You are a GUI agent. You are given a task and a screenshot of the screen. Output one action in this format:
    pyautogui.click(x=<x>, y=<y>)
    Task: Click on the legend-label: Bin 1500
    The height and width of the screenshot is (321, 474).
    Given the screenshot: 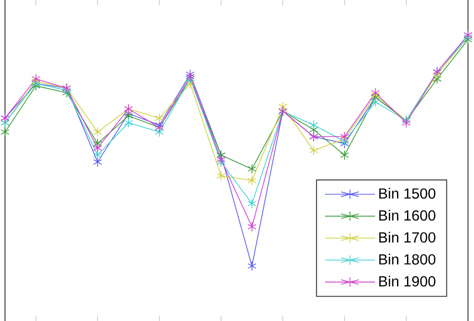 What is the action you would take?
    pyautogui.click(x=407, y=193)
    